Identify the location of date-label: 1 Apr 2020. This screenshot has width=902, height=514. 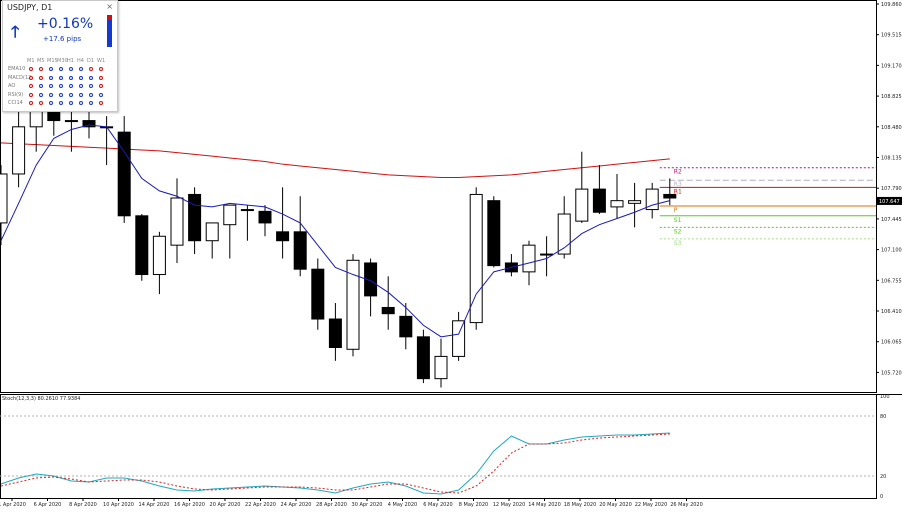
(13, 505).